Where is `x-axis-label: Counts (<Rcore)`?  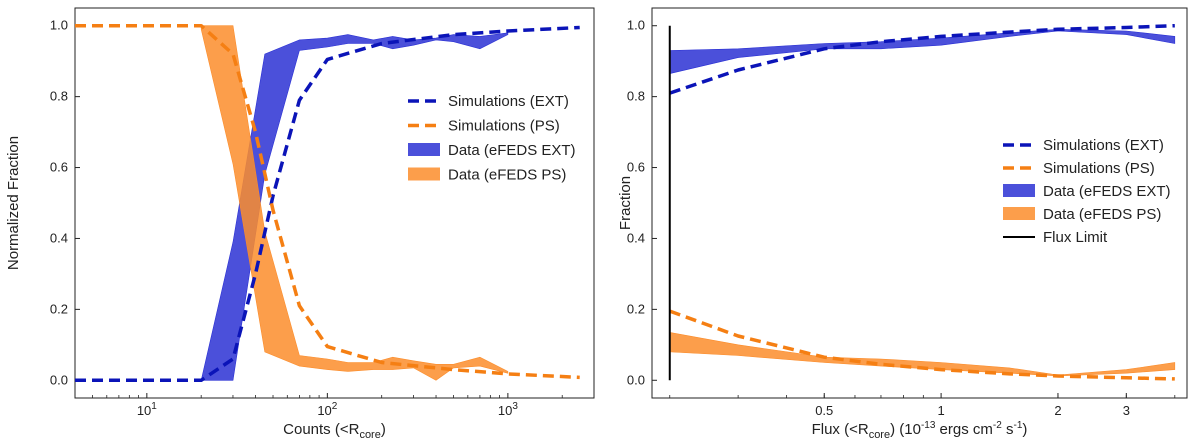 x-axis-label: Counts (<Rcore) is located at coordinates (334, 431).